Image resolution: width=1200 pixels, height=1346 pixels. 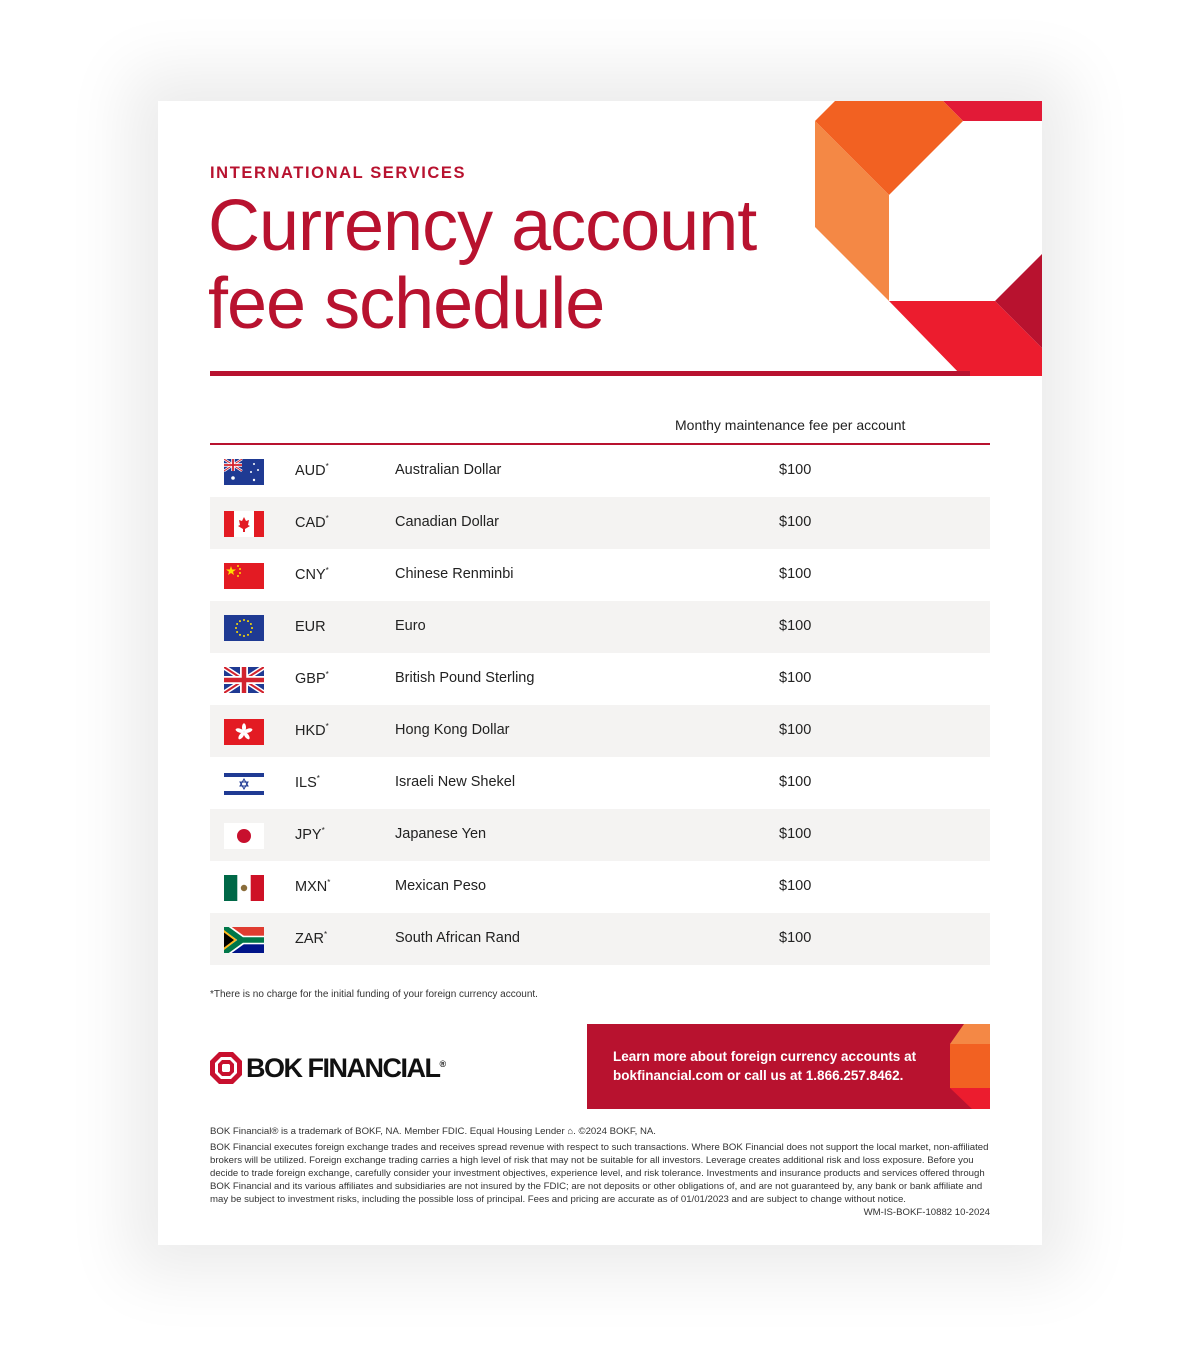 I want to click on table-row: CAD* Canadian Dollar $100, so click(x=600, y=523).